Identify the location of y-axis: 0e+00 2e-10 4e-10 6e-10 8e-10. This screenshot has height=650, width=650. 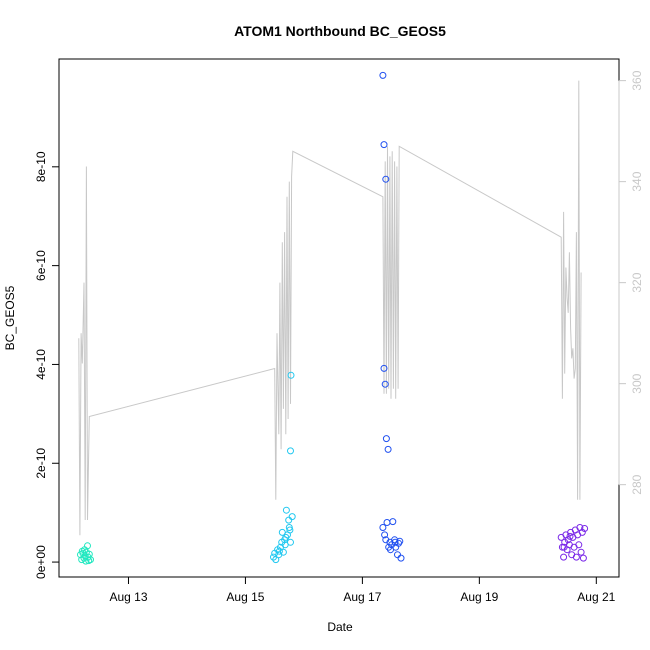
(46, 365).